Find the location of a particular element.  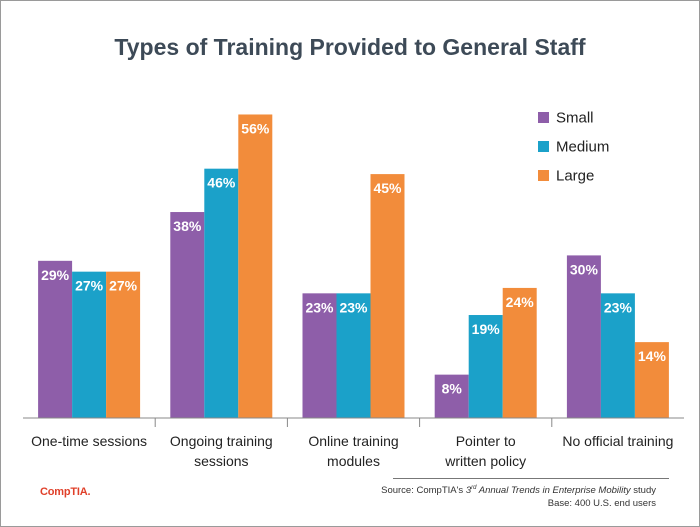

data-label-small-0: 29% is located at coordinates (55, 275).